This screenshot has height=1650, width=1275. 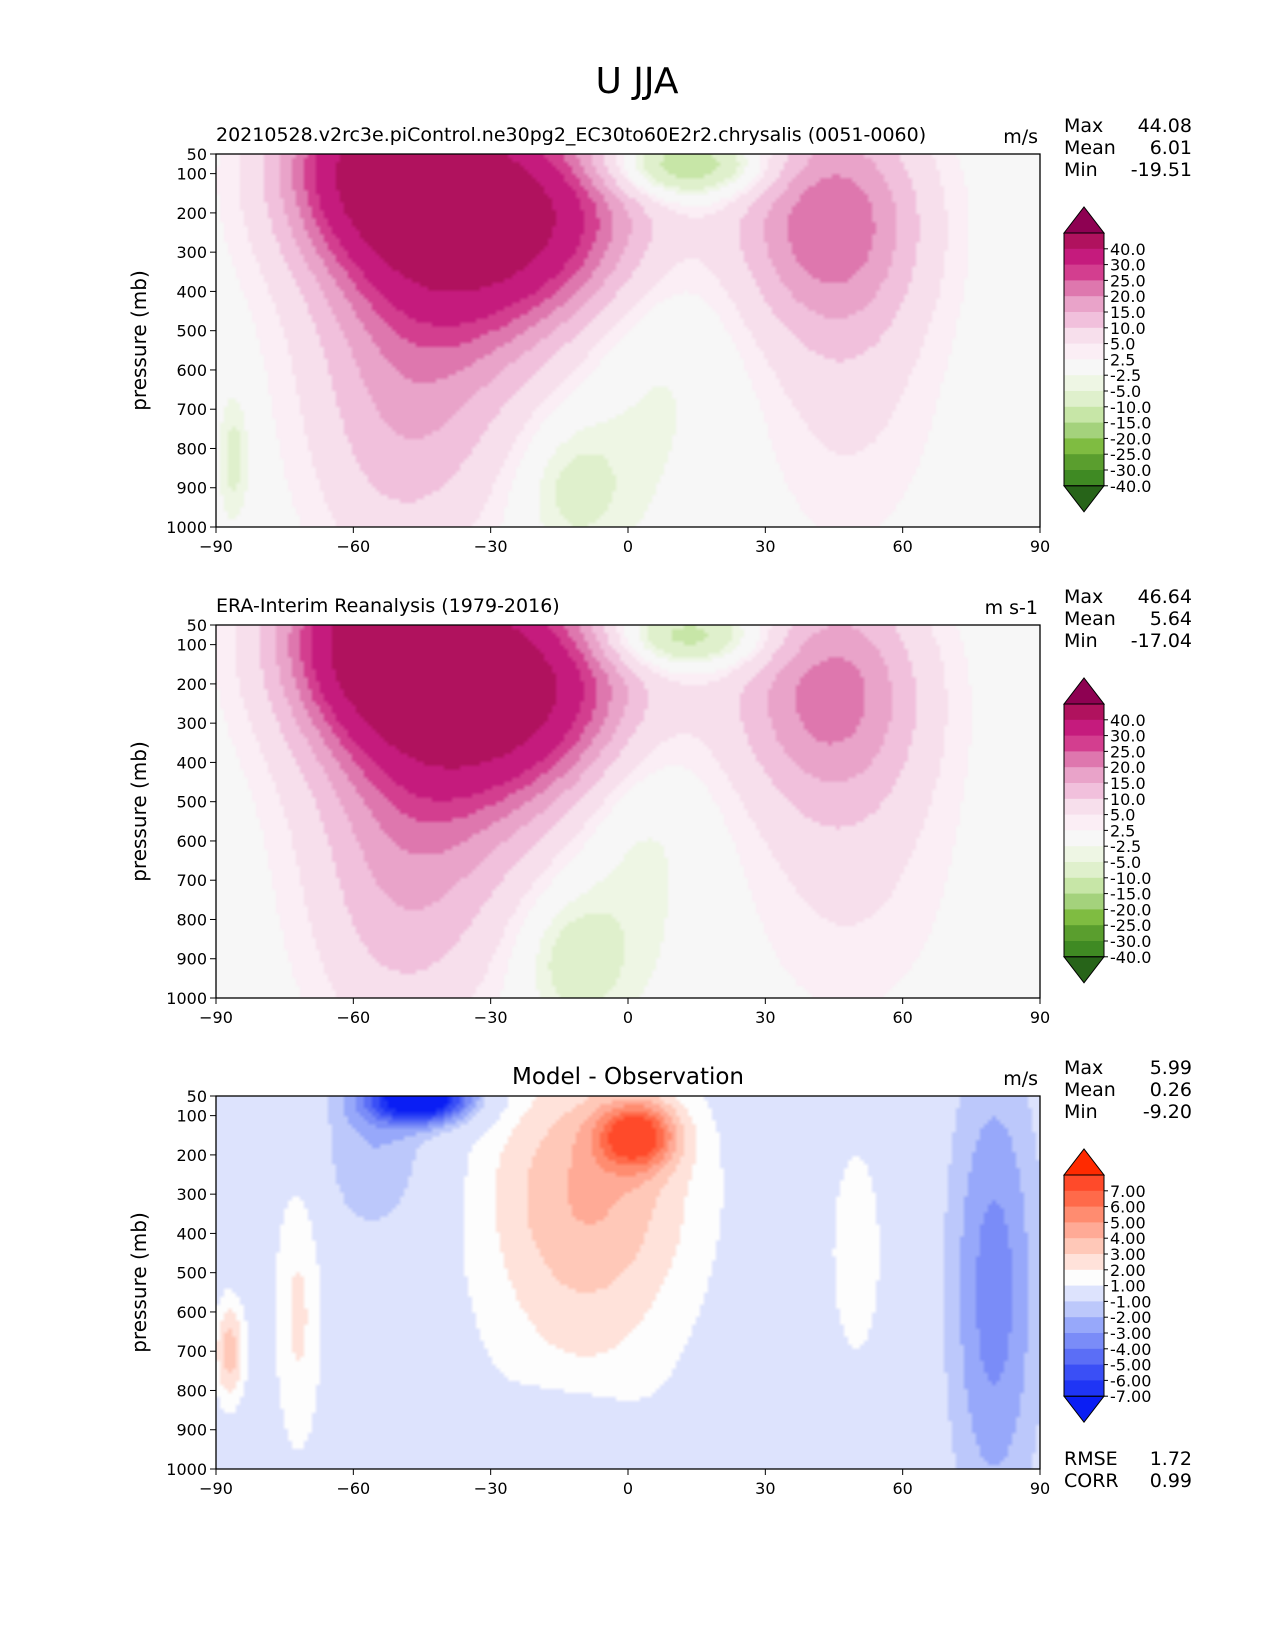 What do you see at coordinates (1091, 1481) in the screenshot?
I see `stat-label: CORR` at bounding box center [1091, 1481].